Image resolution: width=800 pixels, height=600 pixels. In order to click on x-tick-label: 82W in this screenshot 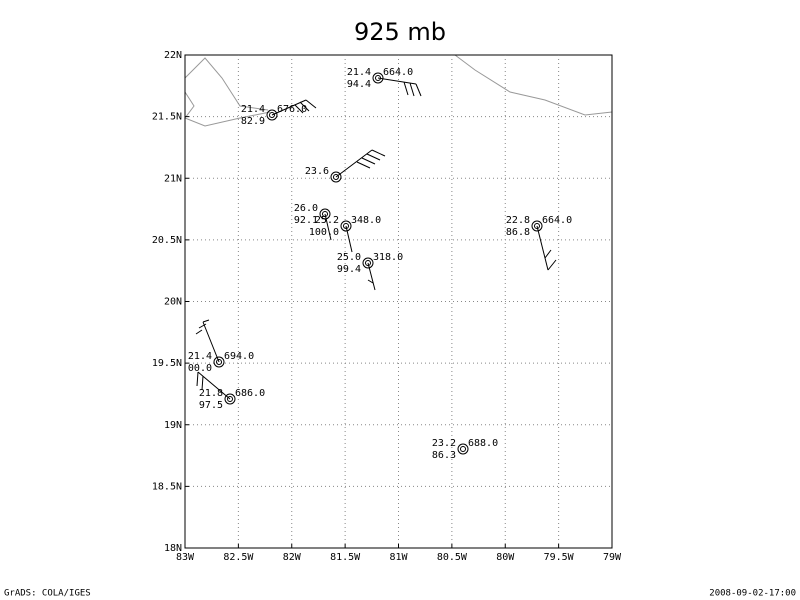, I will do `click(292, 557)`.